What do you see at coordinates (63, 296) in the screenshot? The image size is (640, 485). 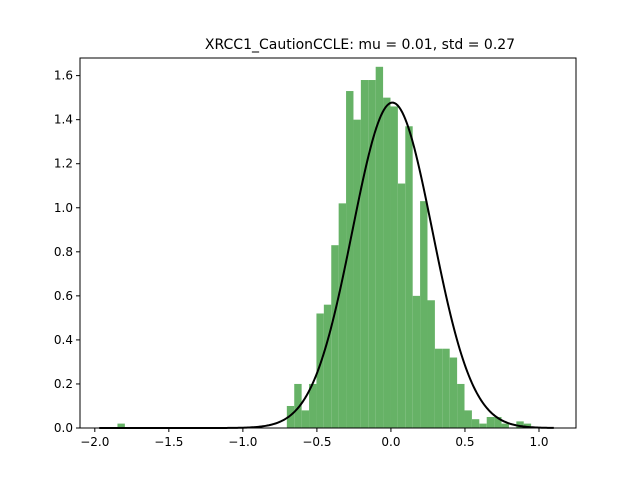 I see `y-tick-label: 0.6` at bounding box center [63, 296].